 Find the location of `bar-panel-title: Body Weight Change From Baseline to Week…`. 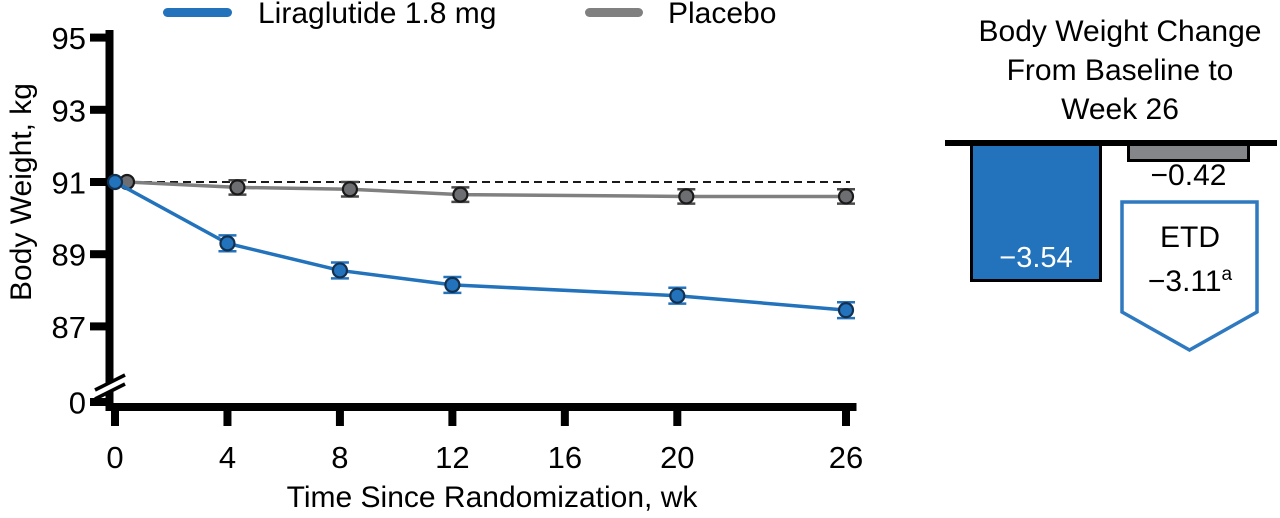

bar-panel-title: Body Weight Change From Baseline to Week… is located at coordinates (1120, 70).